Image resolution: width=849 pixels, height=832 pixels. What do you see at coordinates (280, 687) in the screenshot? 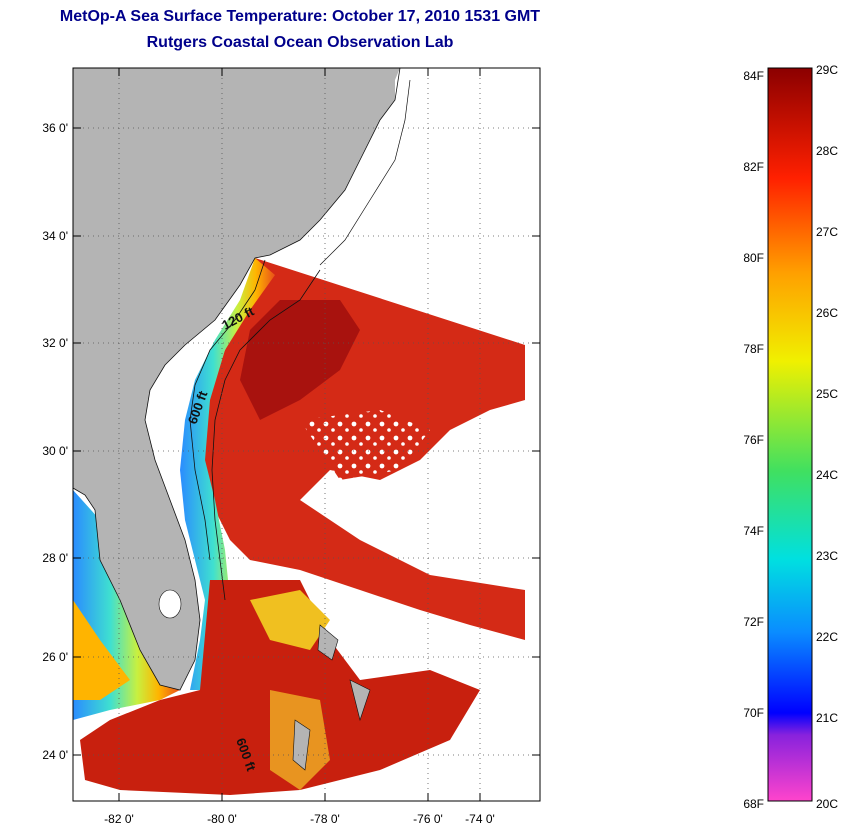
I see `bahamas-warm-water` at bounding box center [280, 687].